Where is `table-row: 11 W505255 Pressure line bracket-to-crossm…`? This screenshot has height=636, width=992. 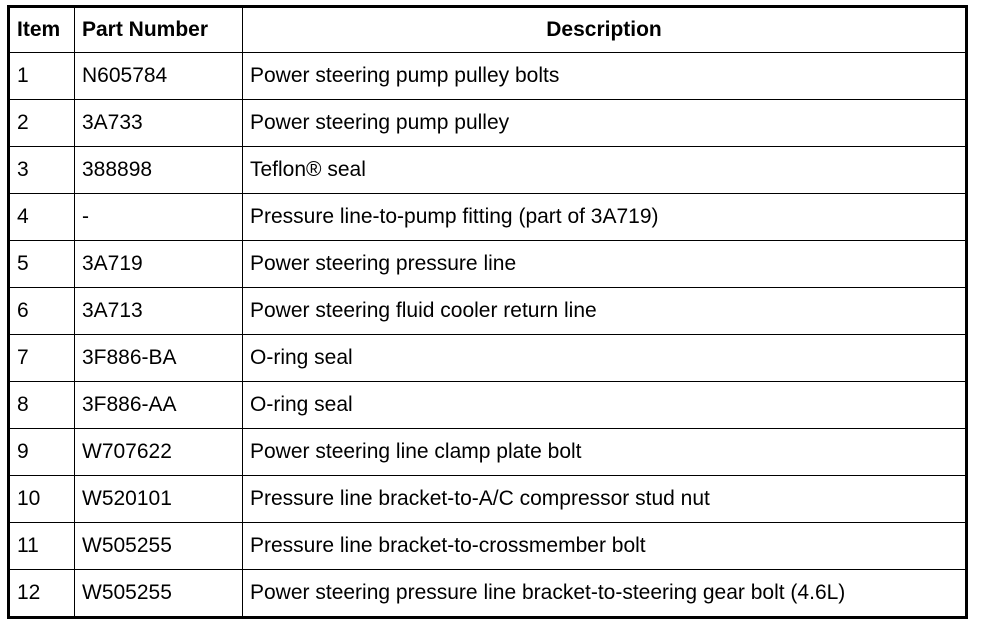 table-row: 11 W505255 Pressure line bracket-to-crossm… is located at coordinates (487, 546).